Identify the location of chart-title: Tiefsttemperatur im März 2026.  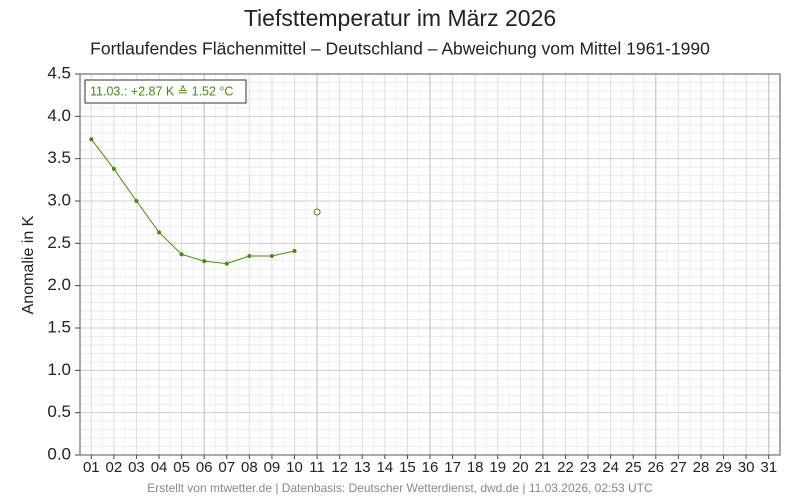
(400, 18).